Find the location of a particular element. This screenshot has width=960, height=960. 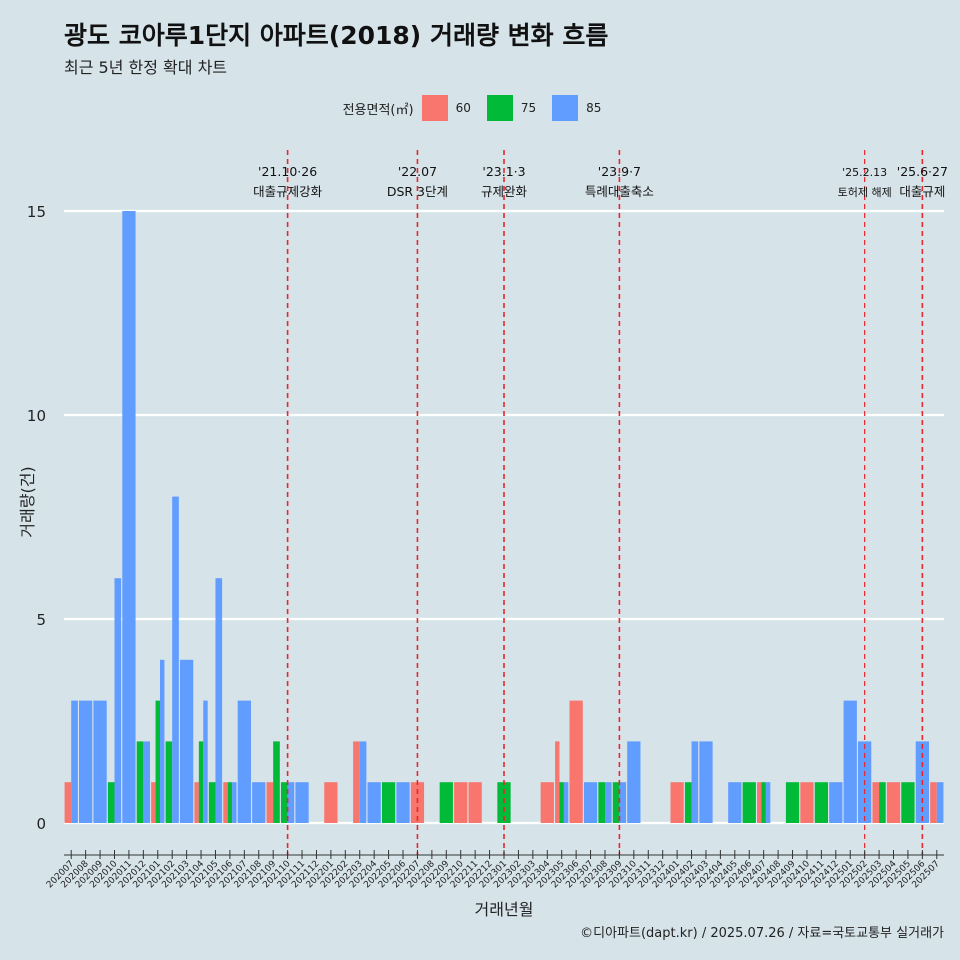

event-desc-label: DSR 3단계 is located at coordinates (417, 191).